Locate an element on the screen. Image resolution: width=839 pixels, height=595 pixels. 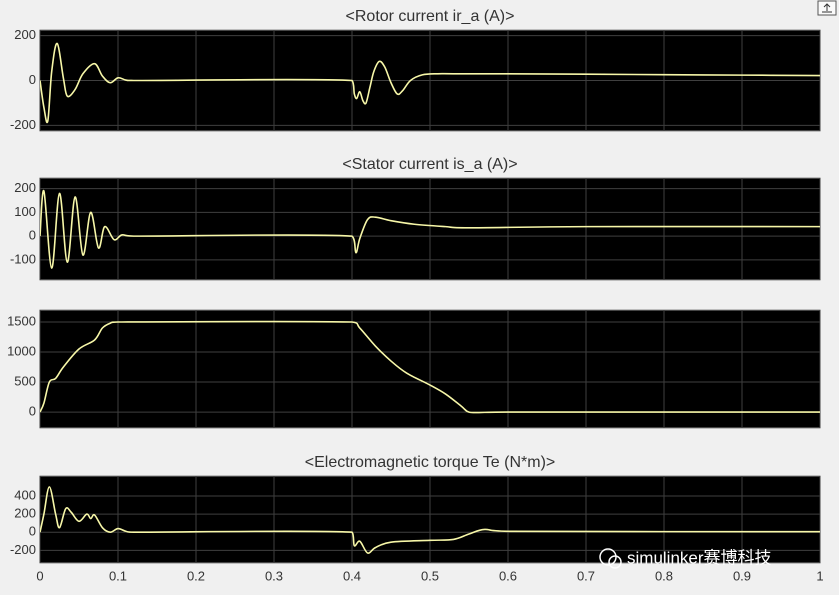
watermark: simulinker赛博科技 is located at coordinates (685, 558).